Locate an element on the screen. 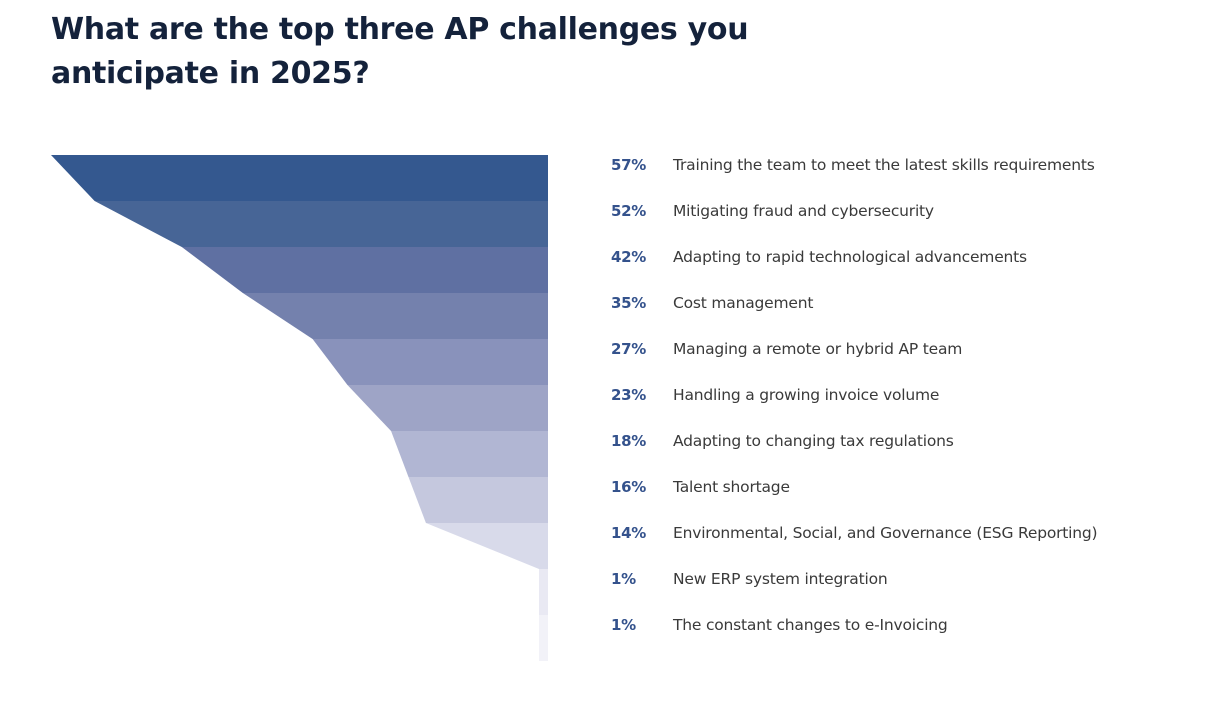 This screenshot has height=706, width=1230. legend-item: 23% Handling a growing invoice volume is located at coordinates (775, 395).